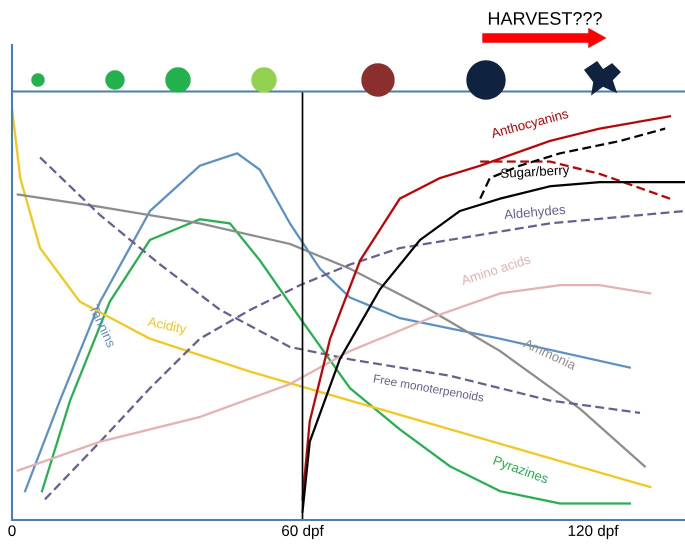  What do you see at coordinates (535, 172) in the screenshot?
I see `series-label: Sugar/berry` at bounding box center [535, 172].